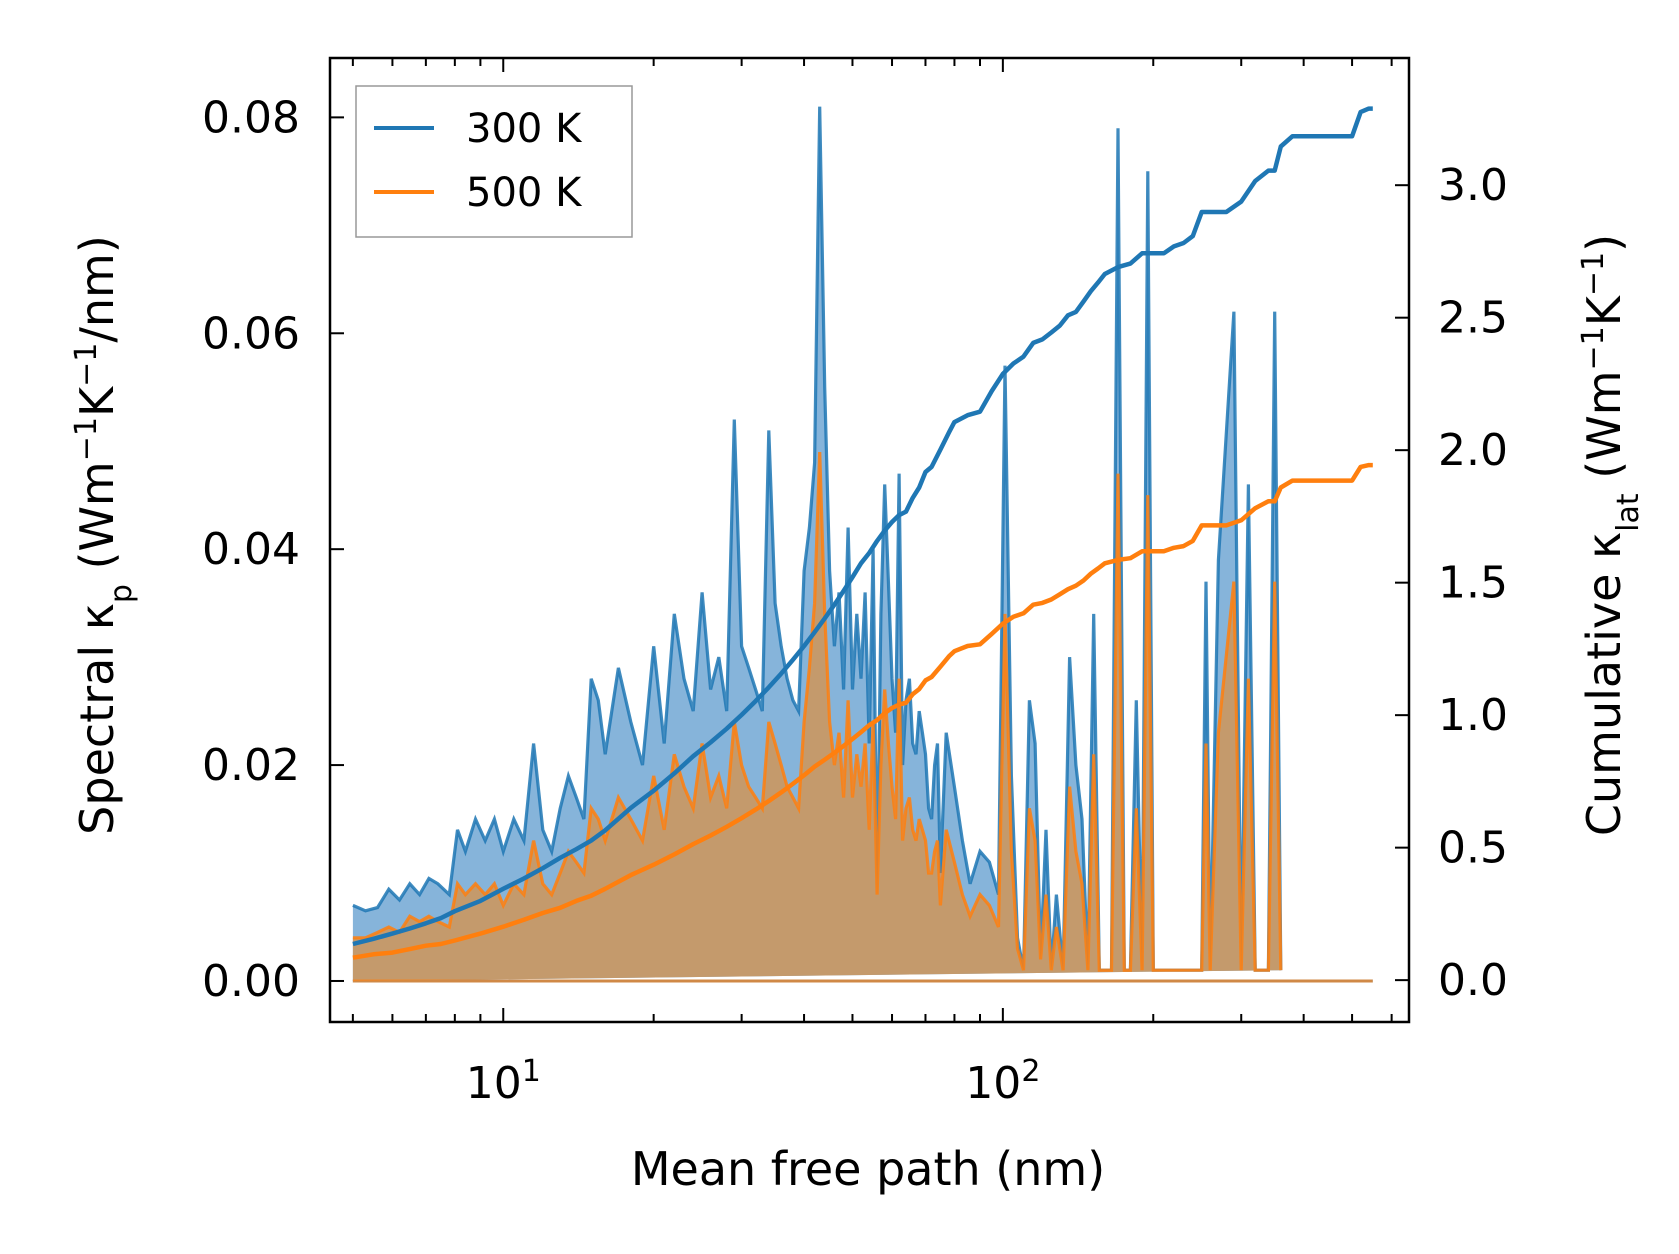  Describe the element at coordinates (251, 333) in the screenshot. I see `left-y-tick-label: 0.06` at that location.